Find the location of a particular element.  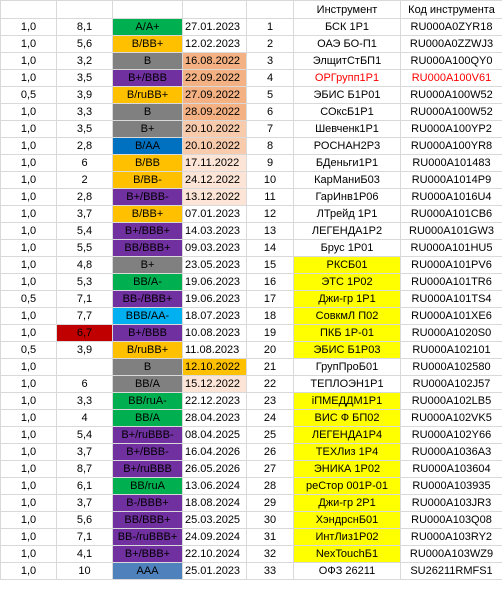

code-cell: RU000A101HU5 is located at coordinates (451, 248).